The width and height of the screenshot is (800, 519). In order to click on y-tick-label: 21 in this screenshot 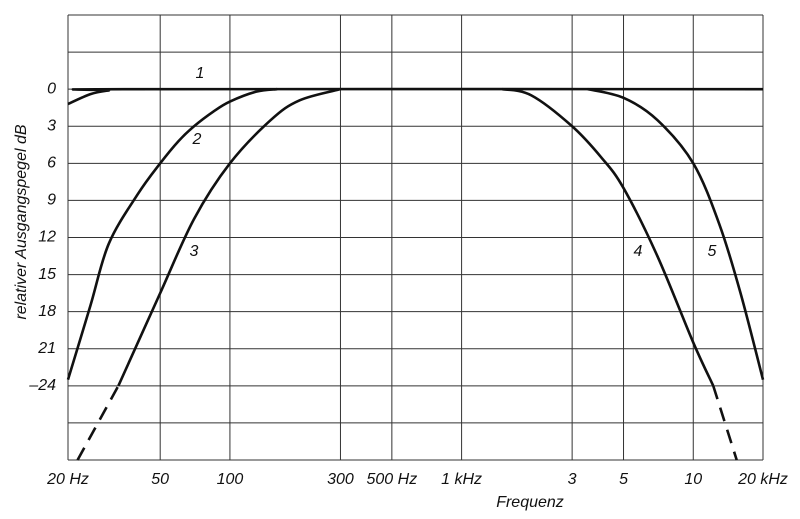, I will do `click(46, 348)`.